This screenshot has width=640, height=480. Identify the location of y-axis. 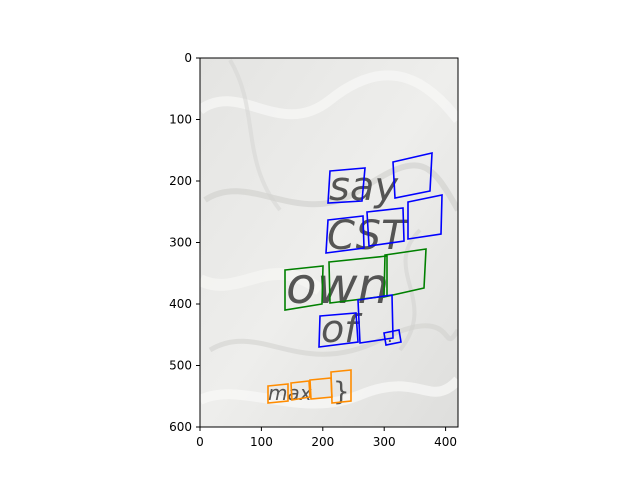
(198, 242).